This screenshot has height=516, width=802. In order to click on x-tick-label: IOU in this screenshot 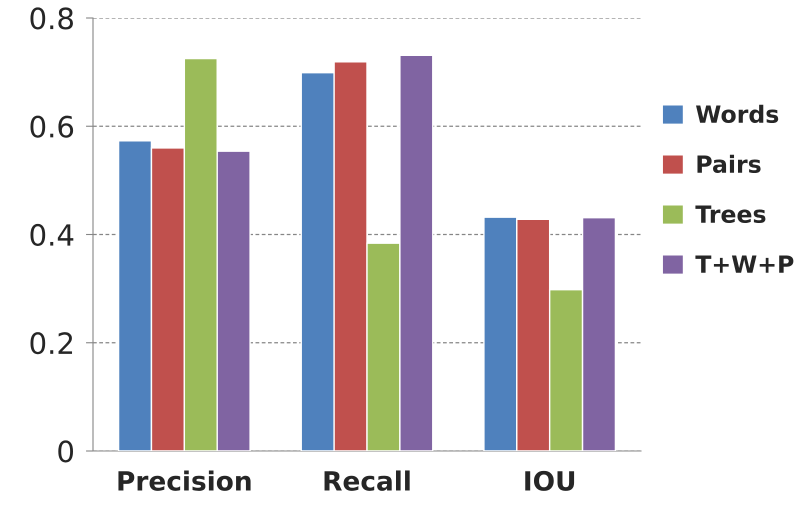, I will do `click(549, 480)`.